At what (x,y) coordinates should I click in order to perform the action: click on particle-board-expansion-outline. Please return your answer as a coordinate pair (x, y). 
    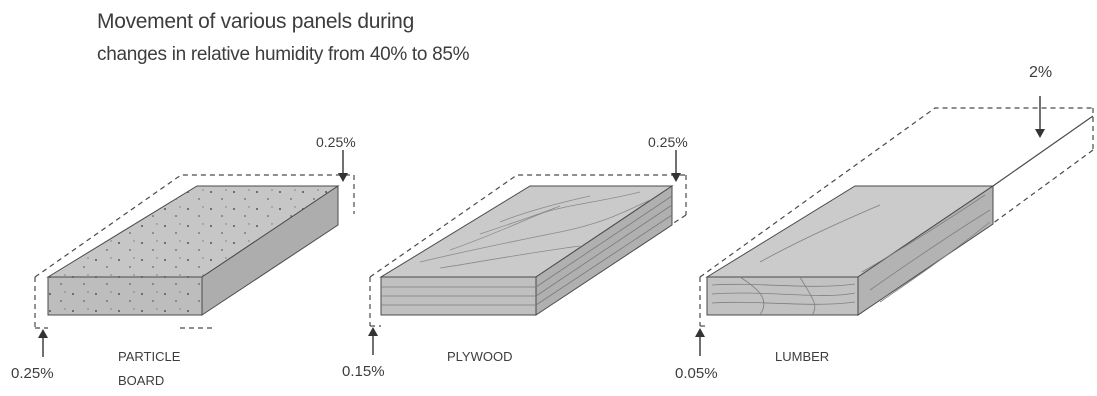
    Looking at the image, I should click on (194, 251).